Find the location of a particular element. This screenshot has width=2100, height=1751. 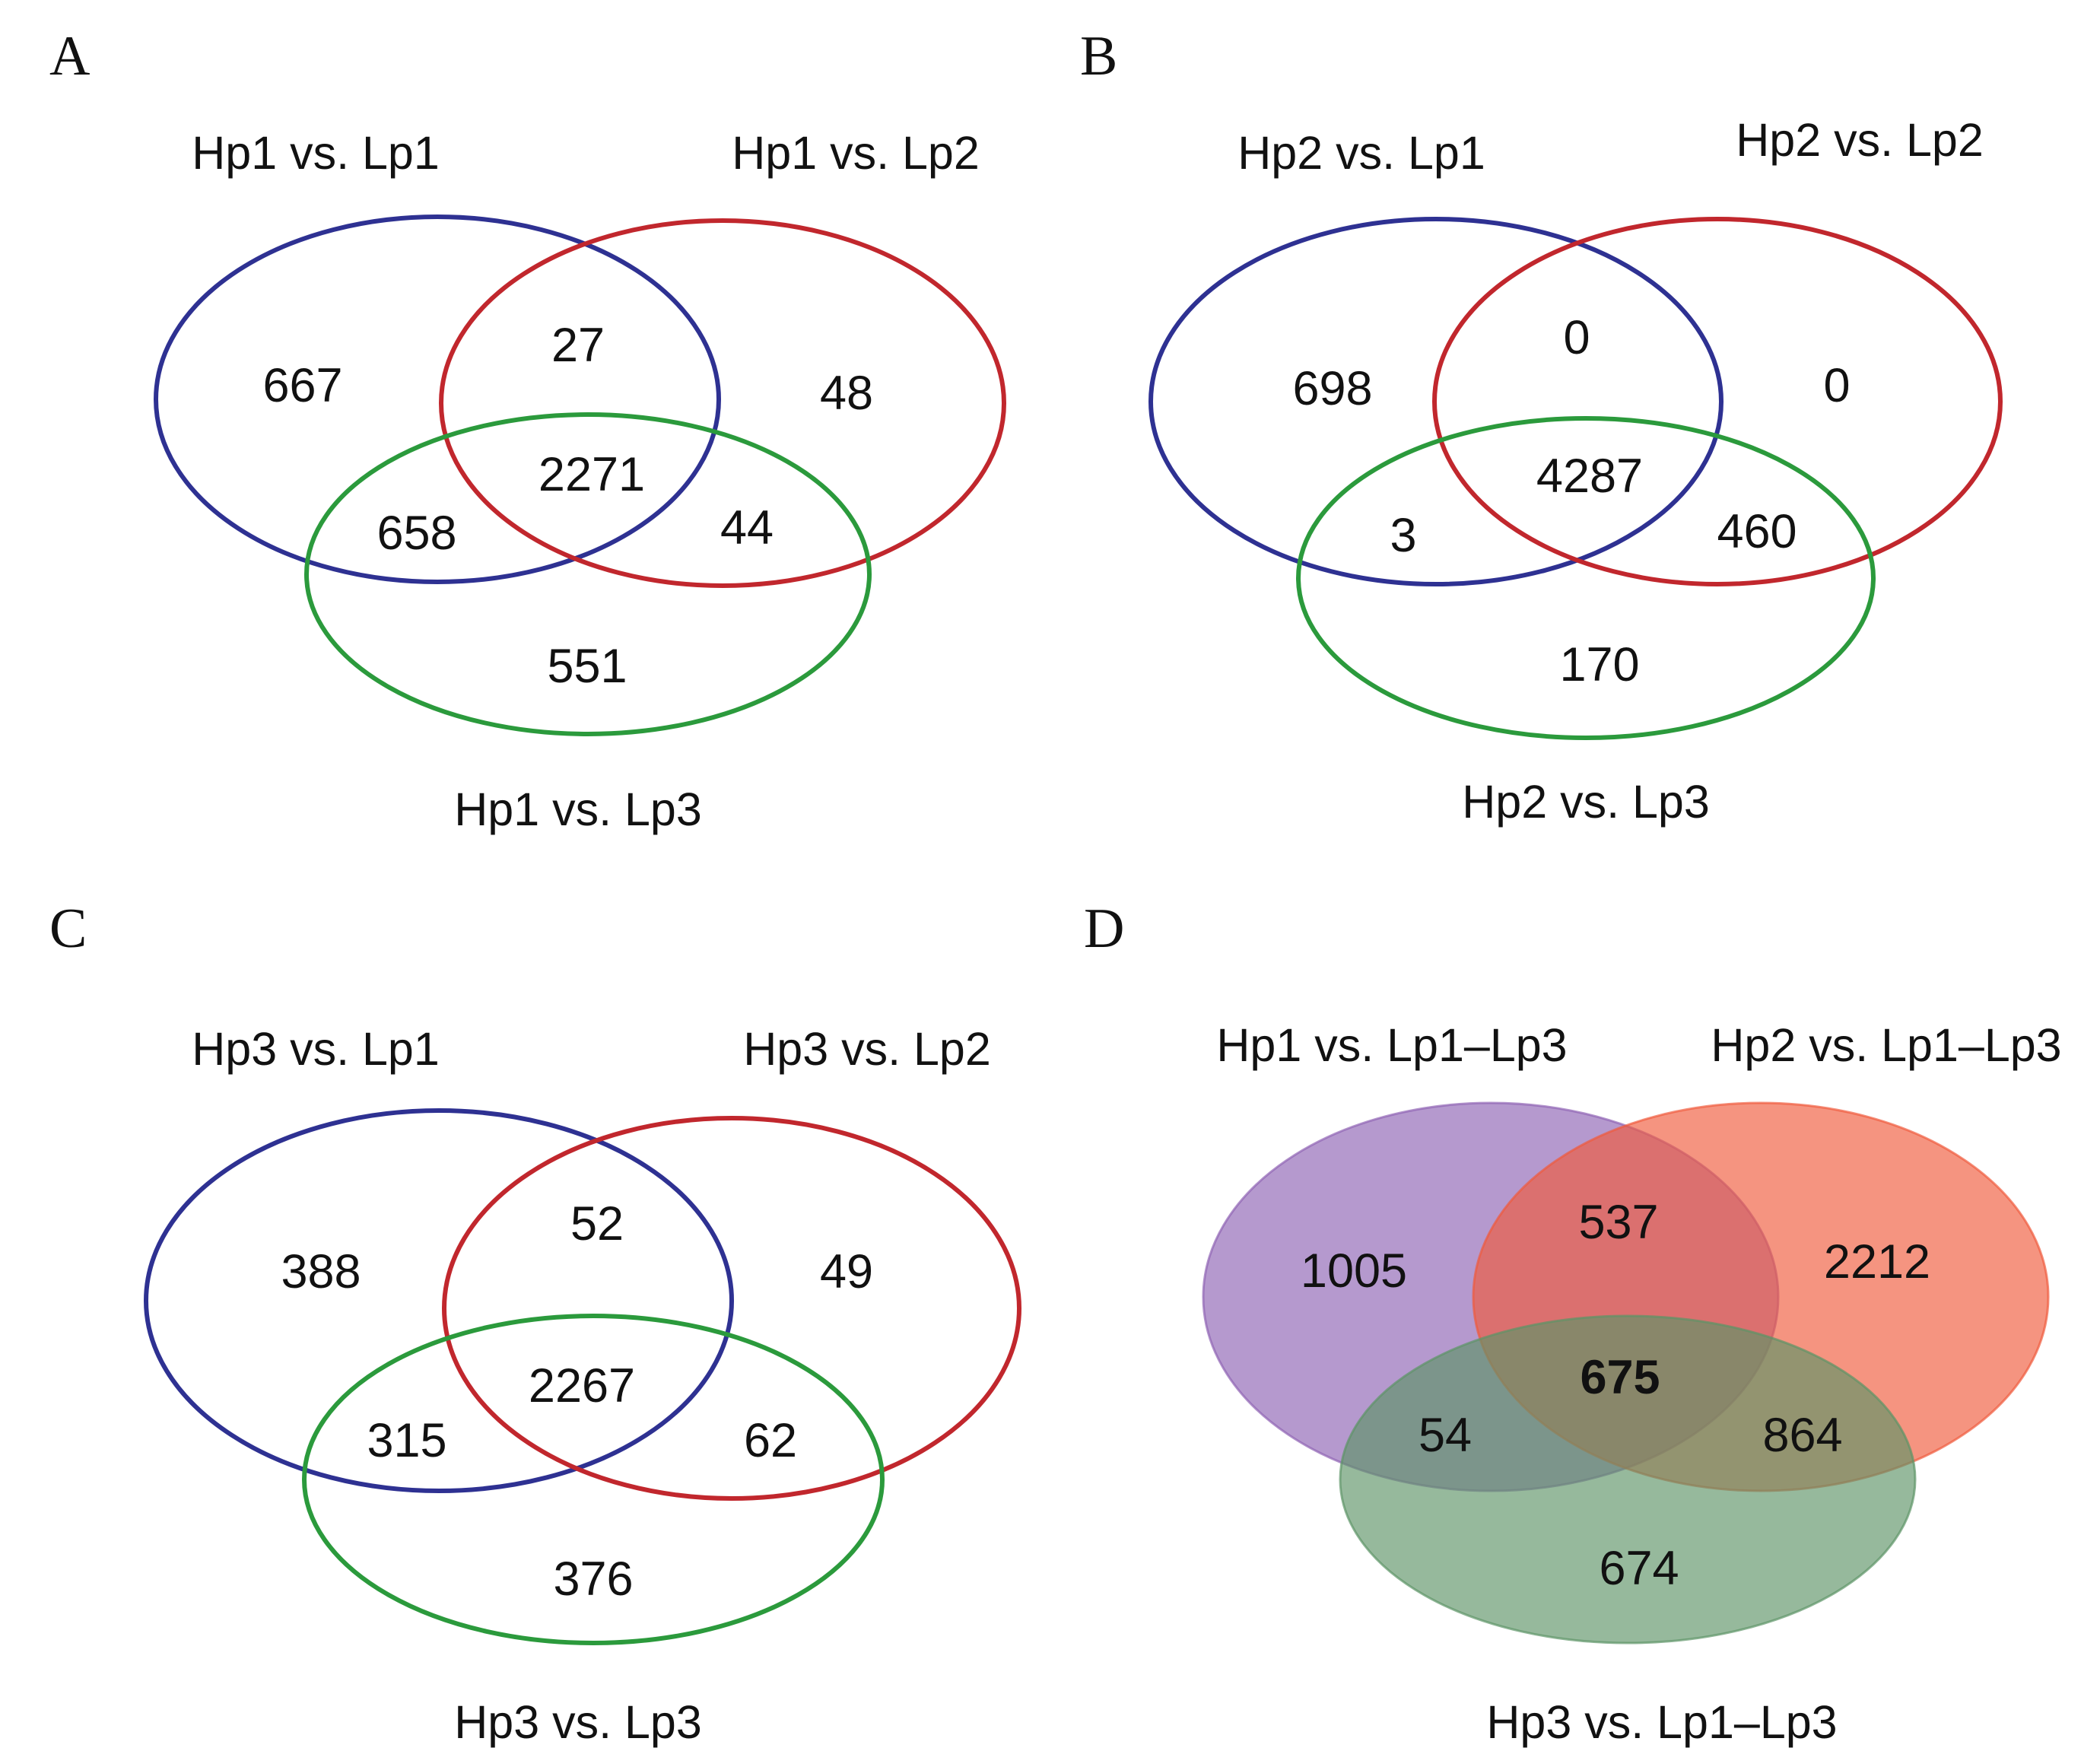

set-label-3: Hp1 vs. Lp3 is located at coordinates (578, 809).